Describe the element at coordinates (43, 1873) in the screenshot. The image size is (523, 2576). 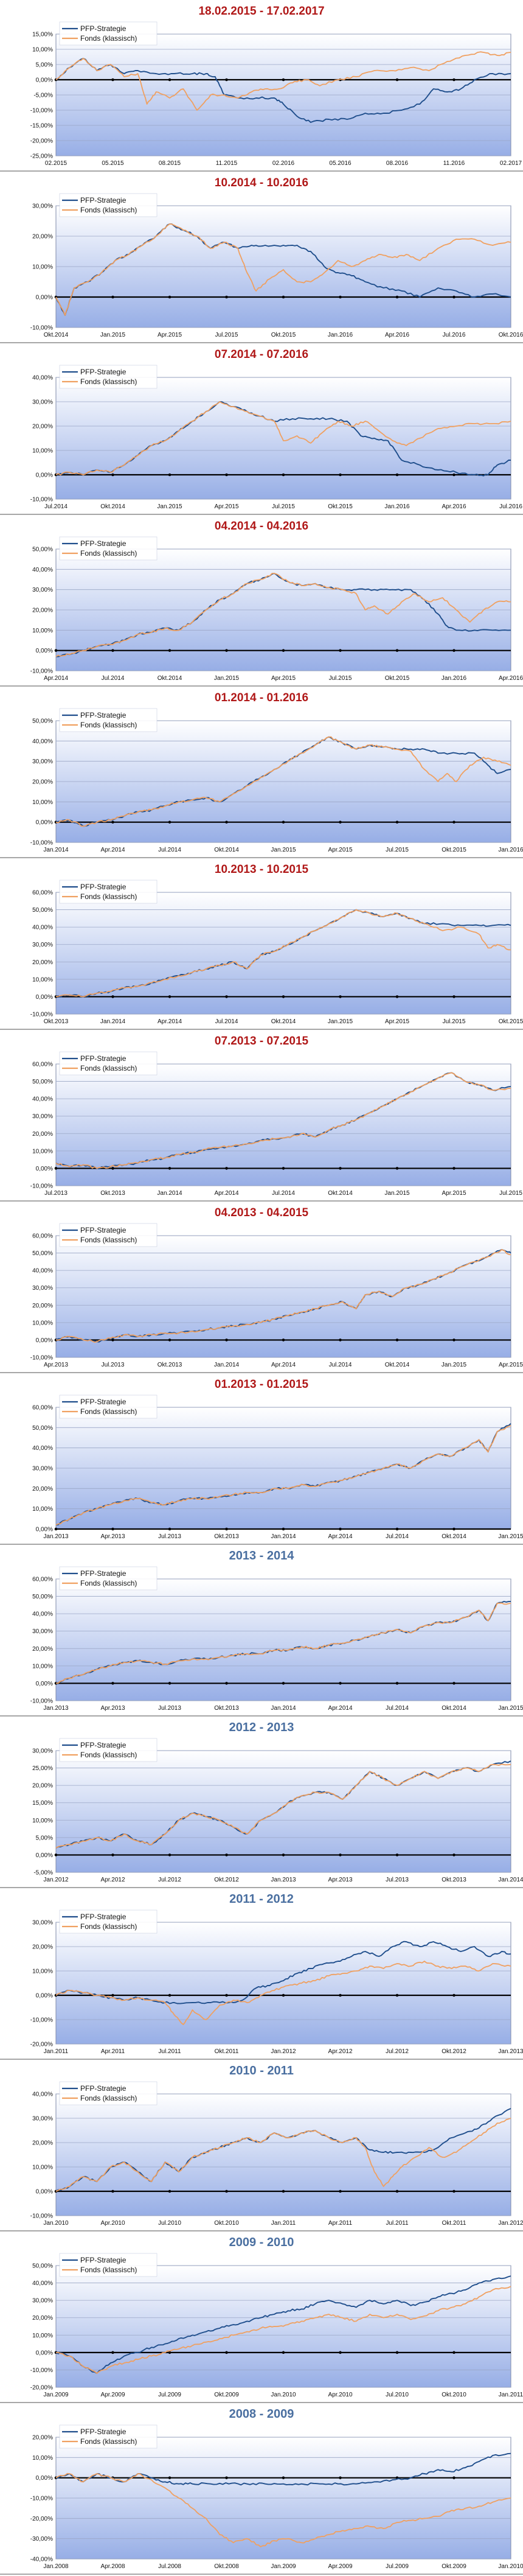
I see `y-tick-label: -5,00%` at that location.